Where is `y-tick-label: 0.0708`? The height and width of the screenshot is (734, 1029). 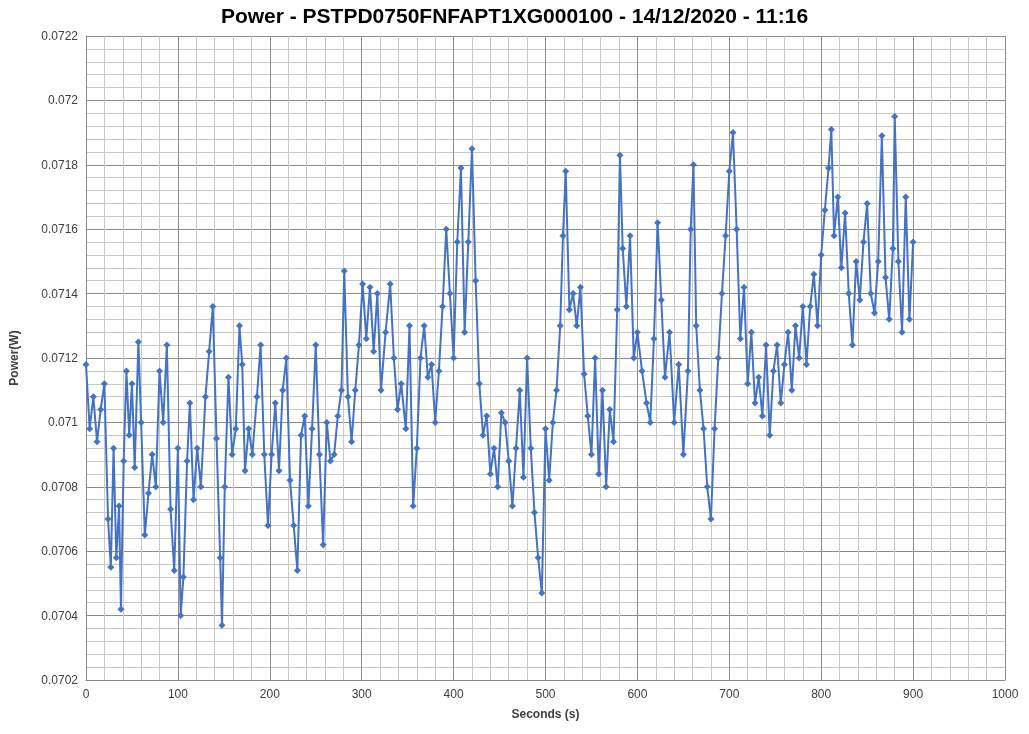 y-tick-label: 0.0708 is located at coordinates (60, 486).